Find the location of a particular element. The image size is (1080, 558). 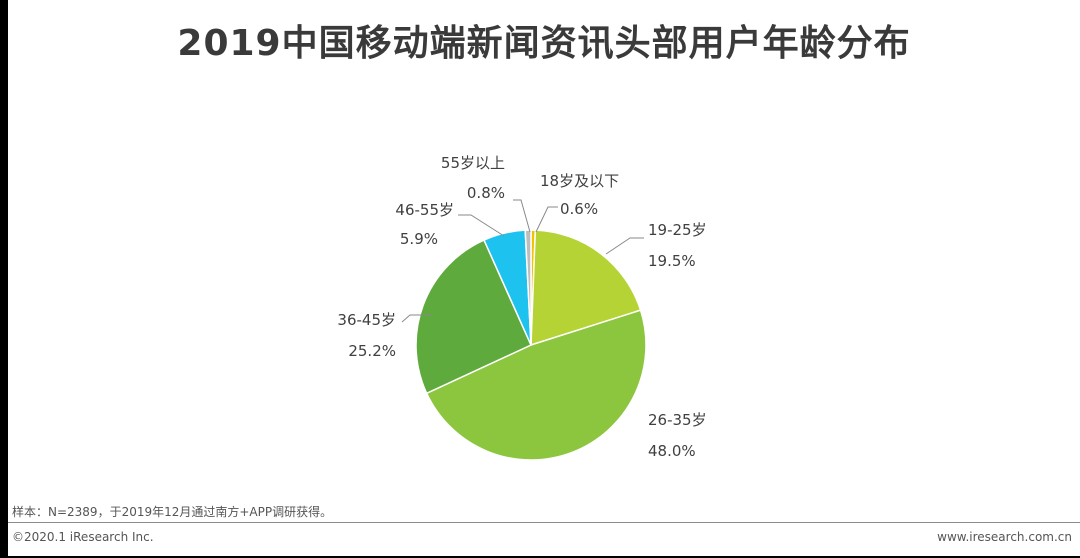

copyright-text: ©2020.1 iResearch Inc. is located at coordinates (83, 537).